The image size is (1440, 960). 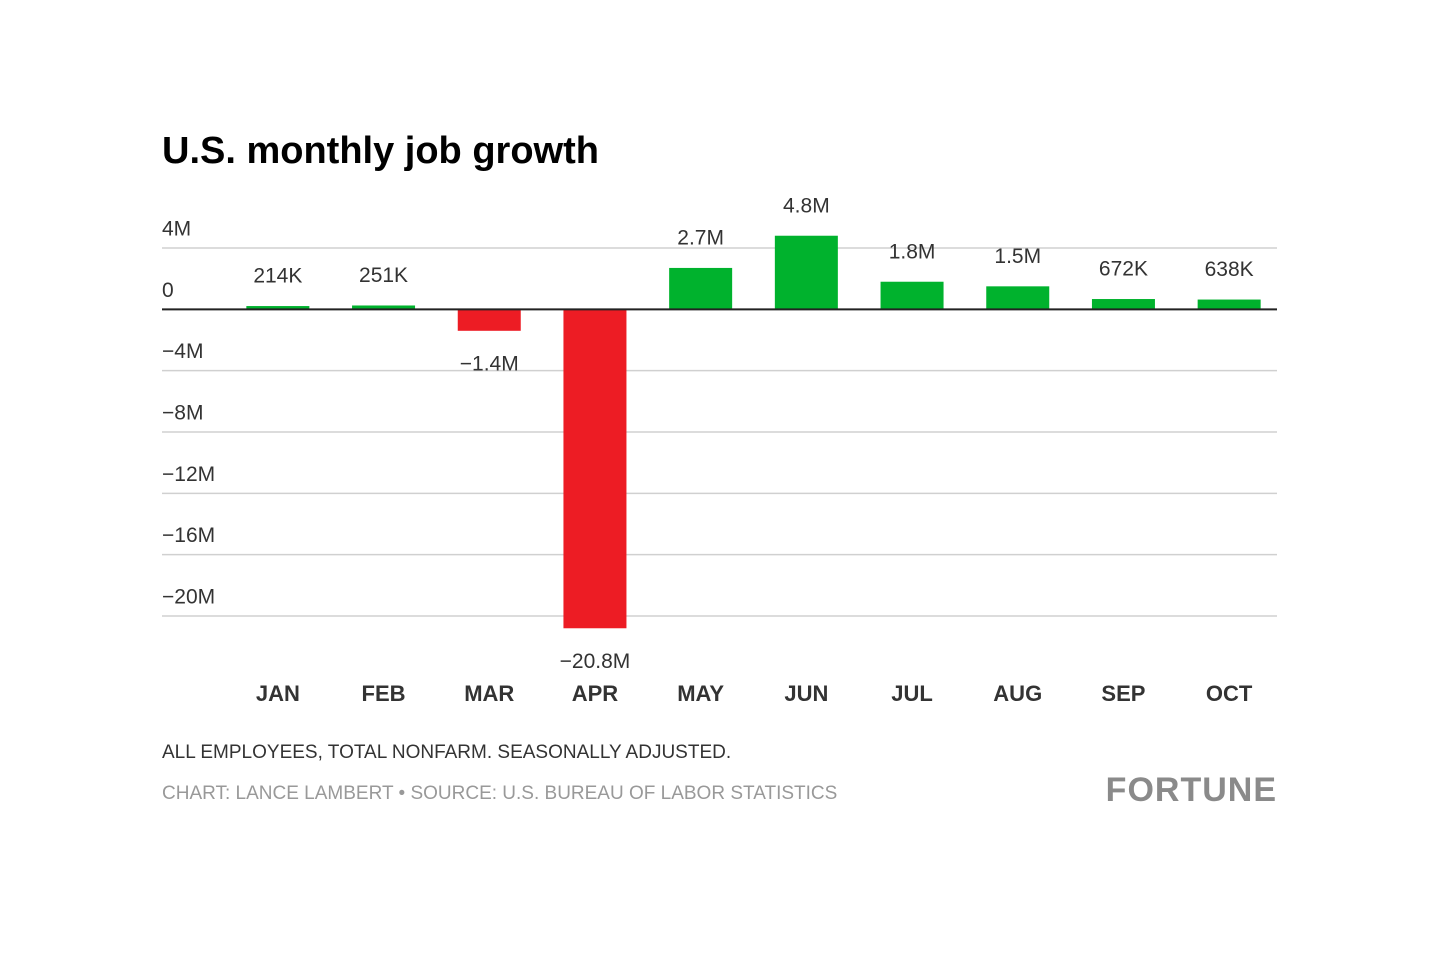 I want to click on y-tick-label: −4M, so click(x=182, y=351).